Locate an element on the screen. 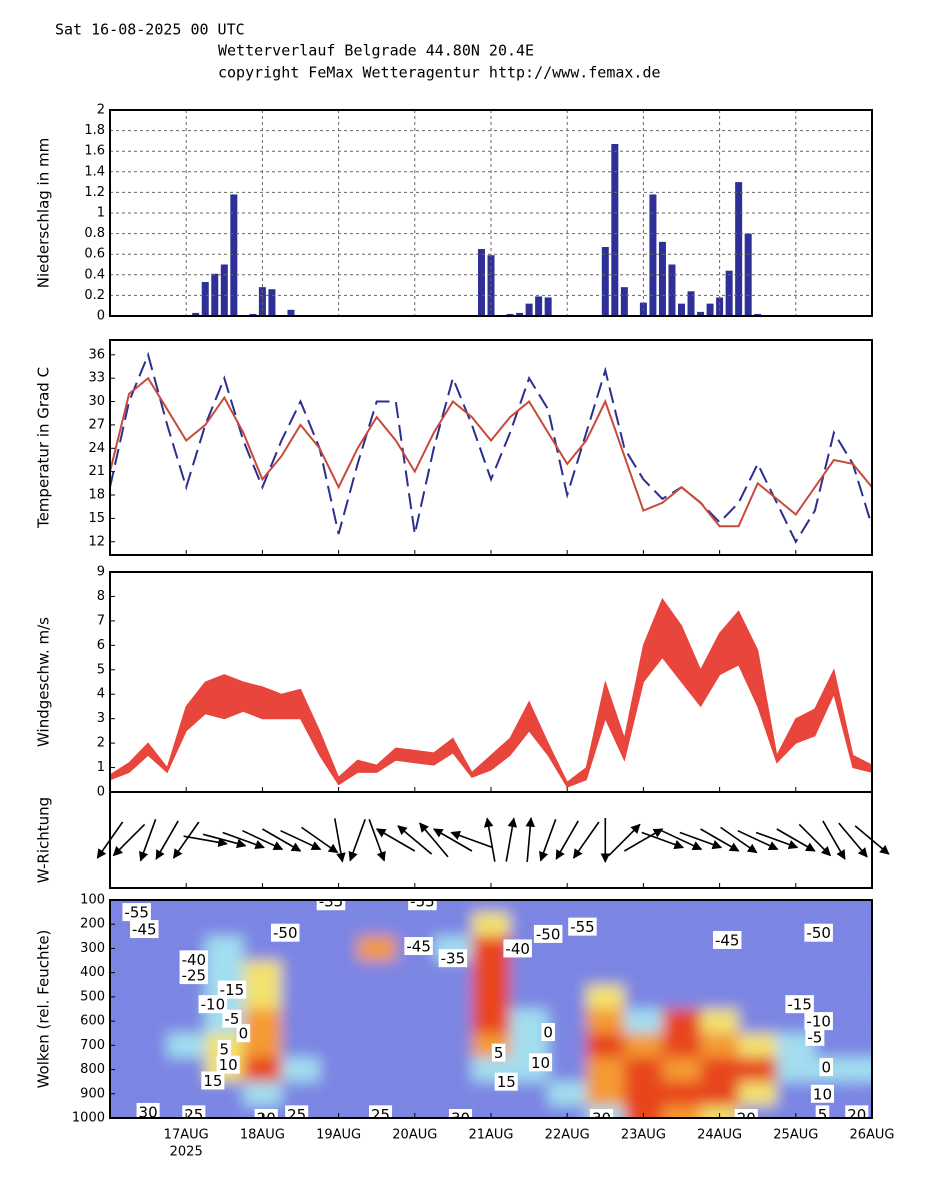 The image size is (927, 1200). y-tick-label: 9 is located at coordinates (101, 572).